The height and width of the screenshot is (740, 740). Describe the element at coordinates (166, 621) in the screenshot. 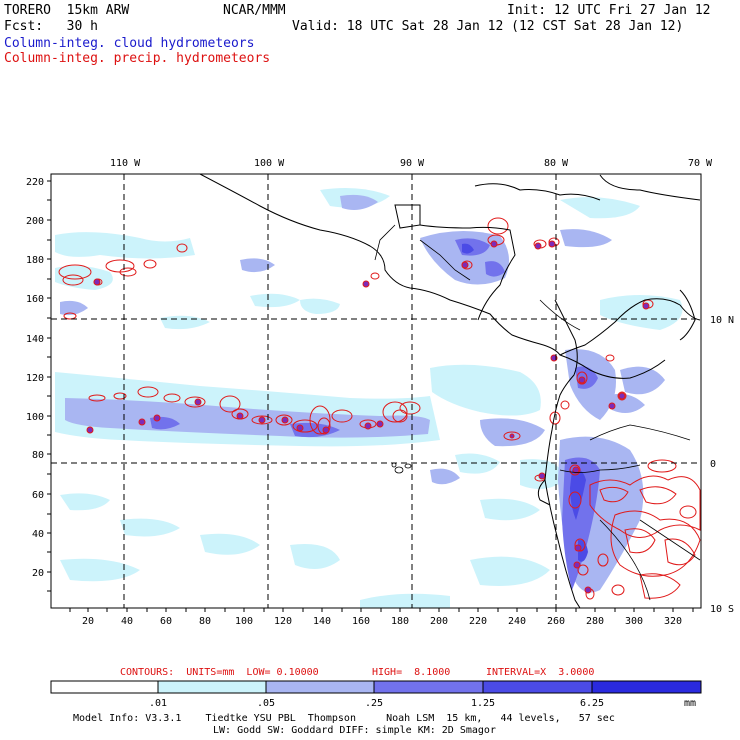

I see `x-tick-label: 60` at that location.